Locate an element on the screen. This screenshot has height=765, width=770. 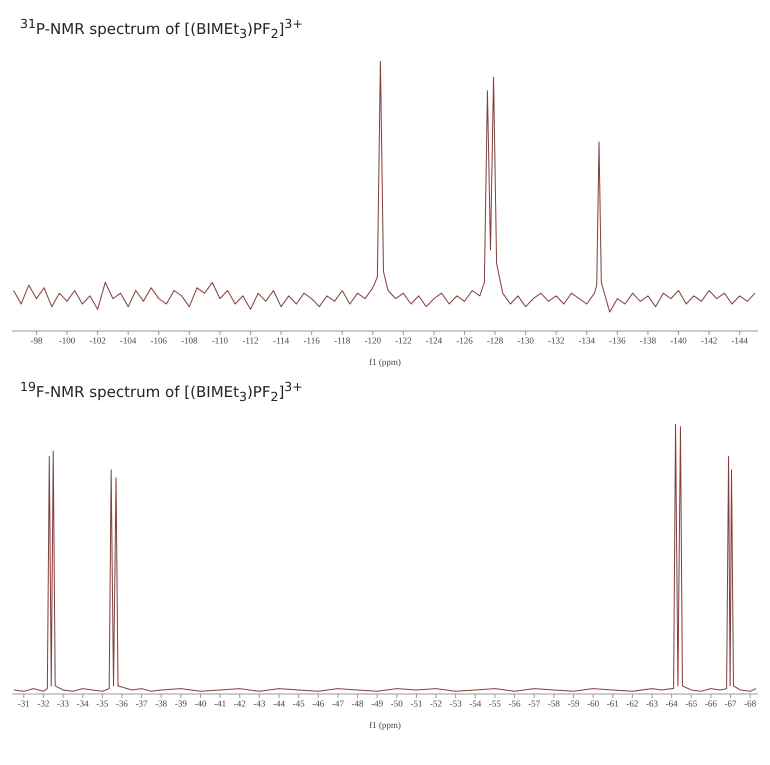
x-tick-label: -60 is located at coordinates (593, 703).